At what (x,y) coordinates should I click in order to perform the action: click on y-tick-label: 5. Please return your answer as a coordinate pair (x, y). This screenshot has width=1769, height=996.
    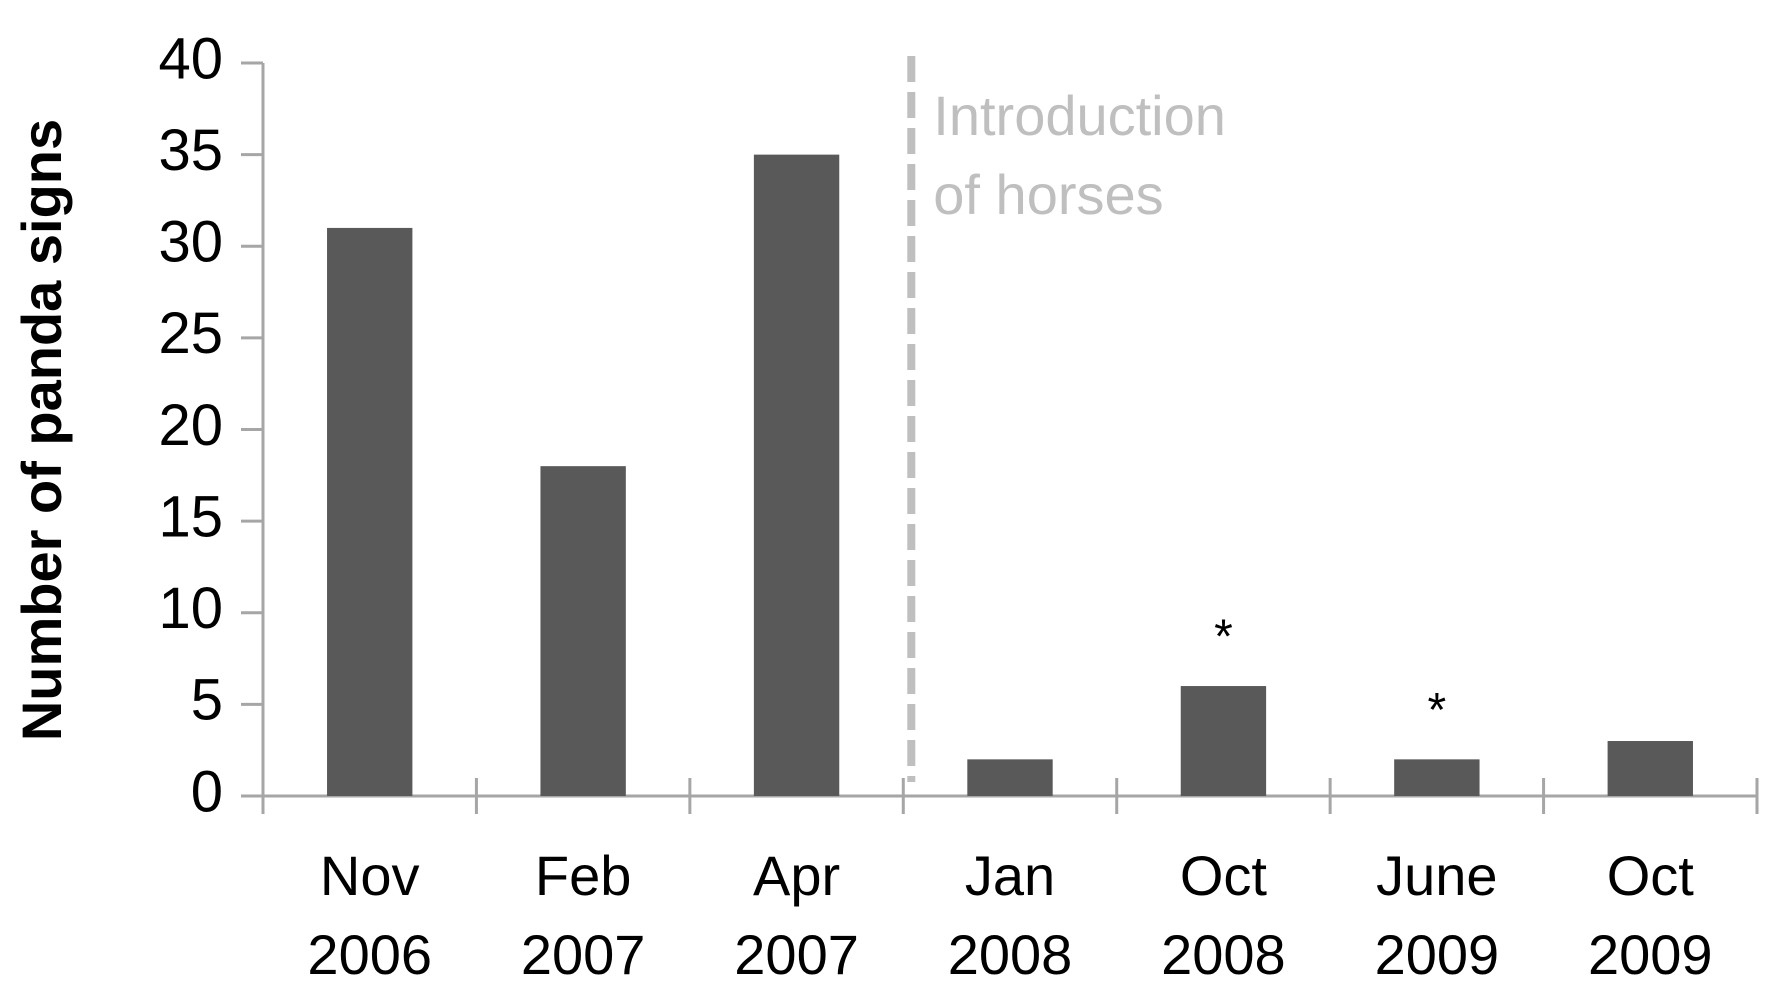
    Looking at the image, I should click on (207, 700).